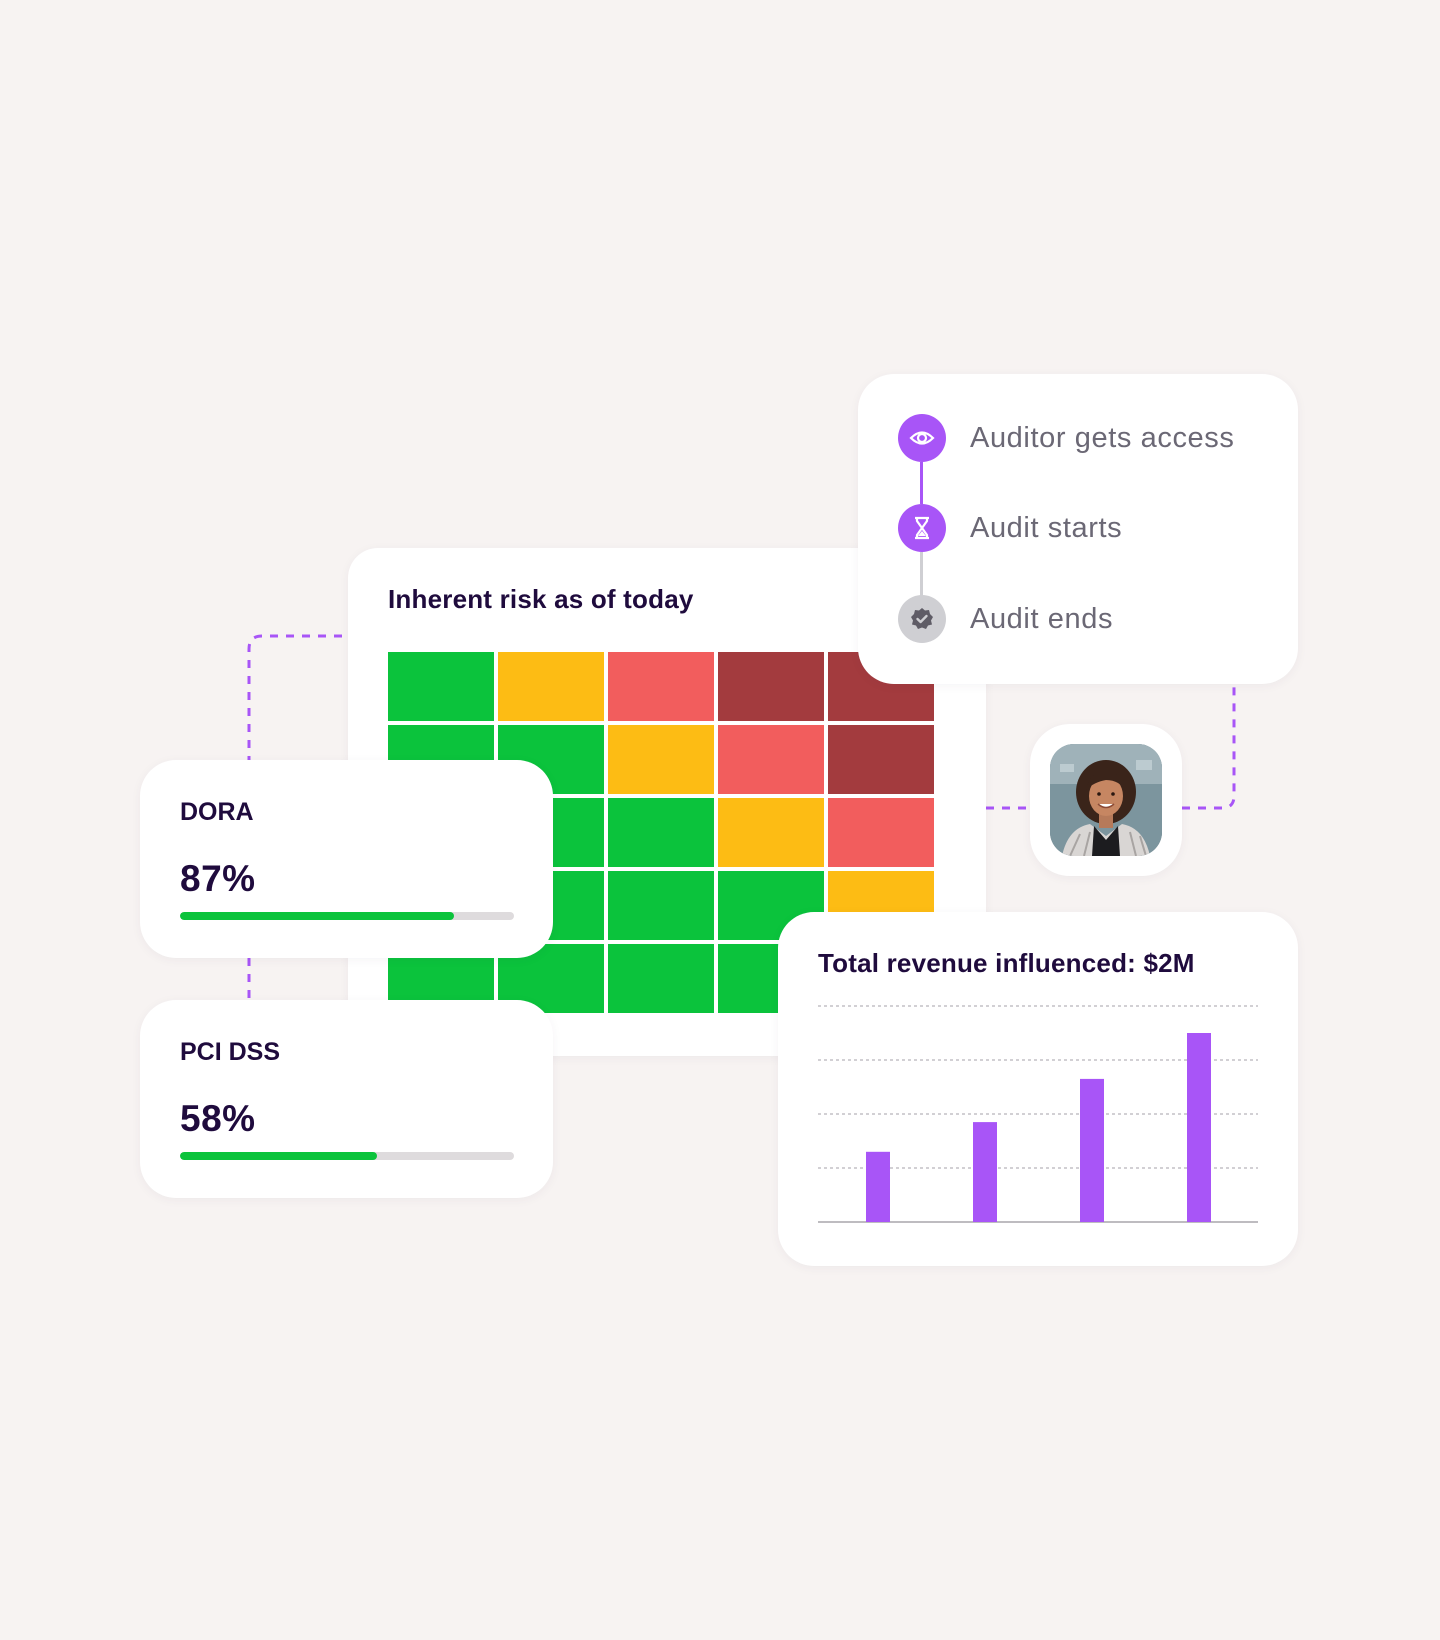 The image size is (1440, 1640). I want to click on timeline-step-auditor-access: Auditor gets access, so click(1066, 438).